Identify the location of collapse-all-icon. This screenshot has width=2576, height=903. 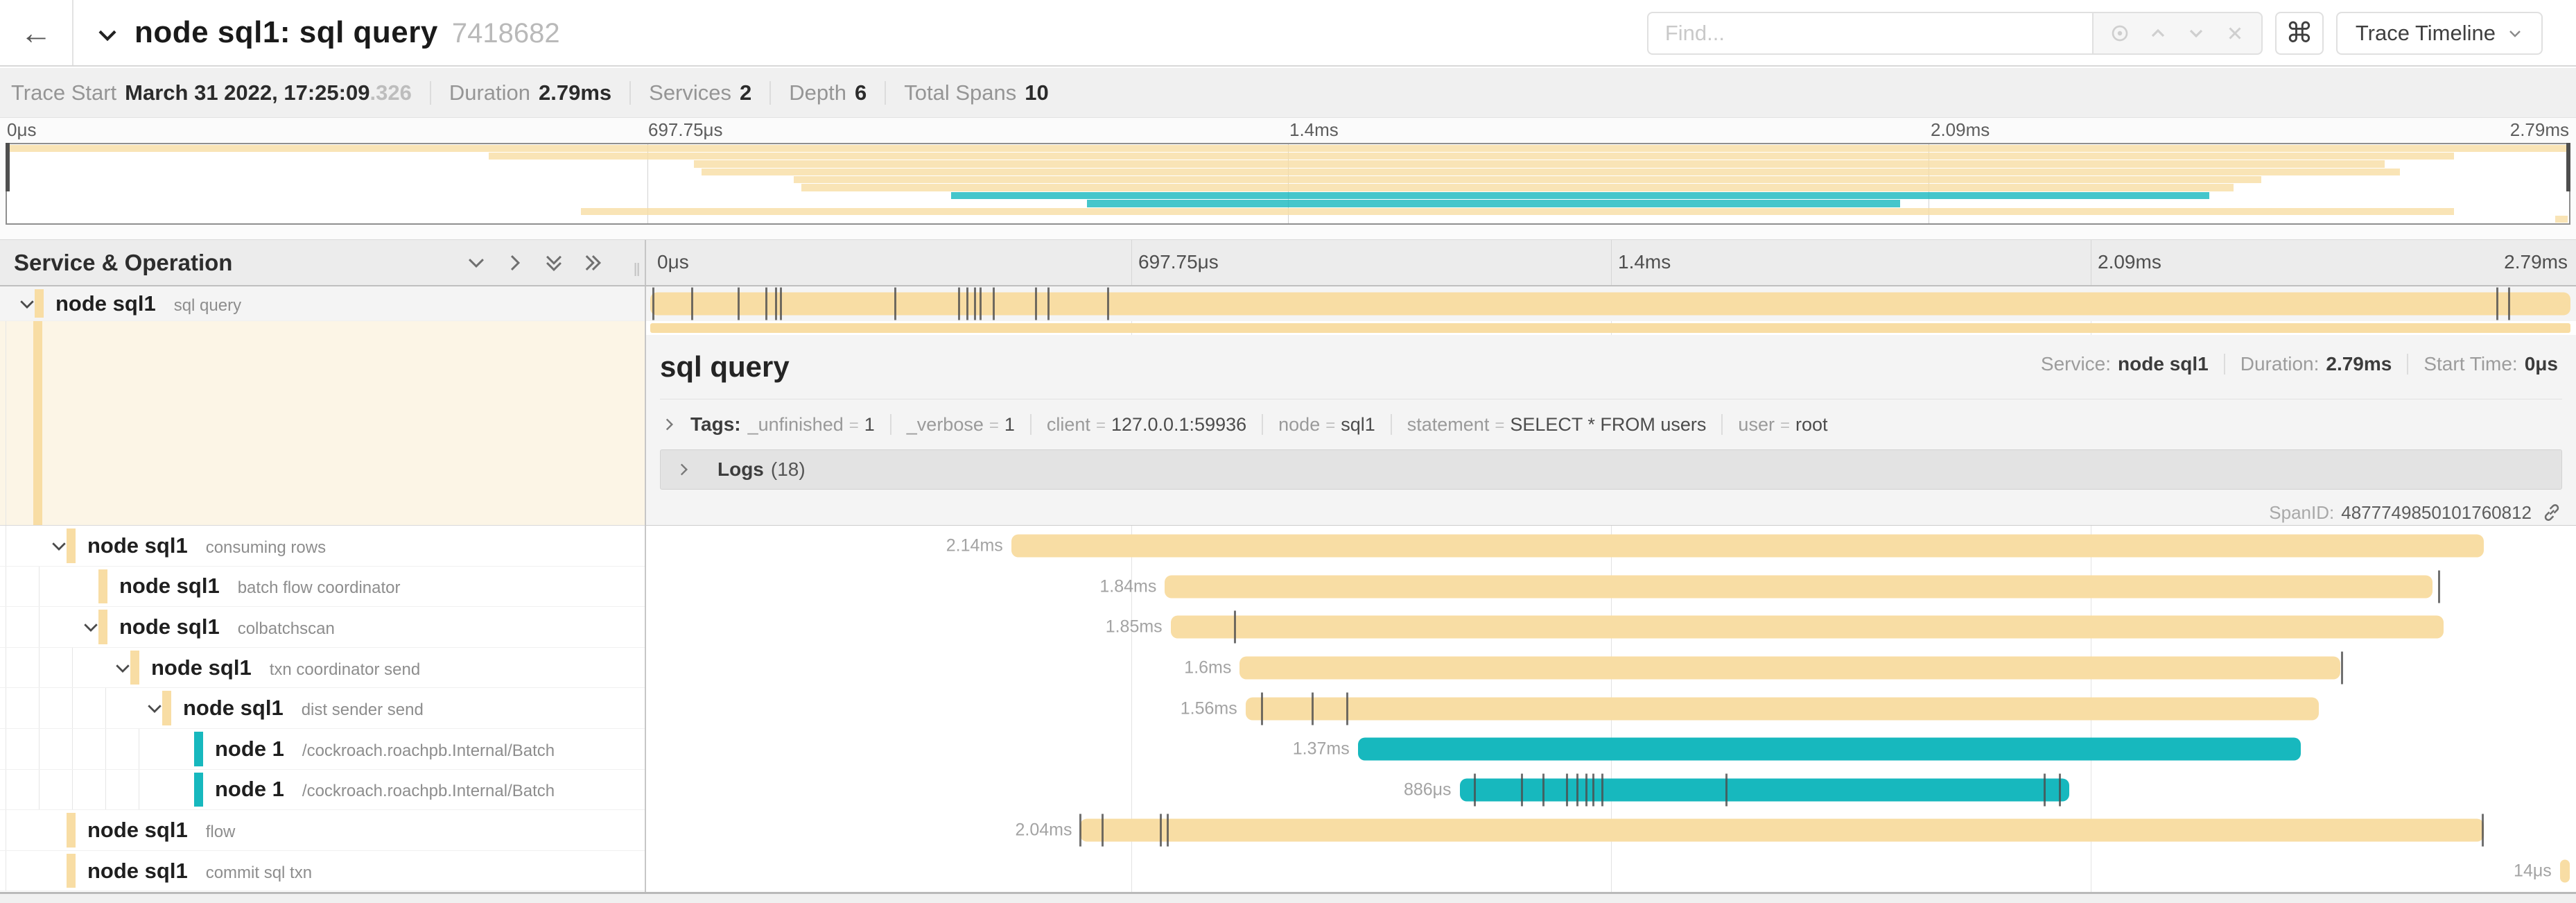
(554, 263).